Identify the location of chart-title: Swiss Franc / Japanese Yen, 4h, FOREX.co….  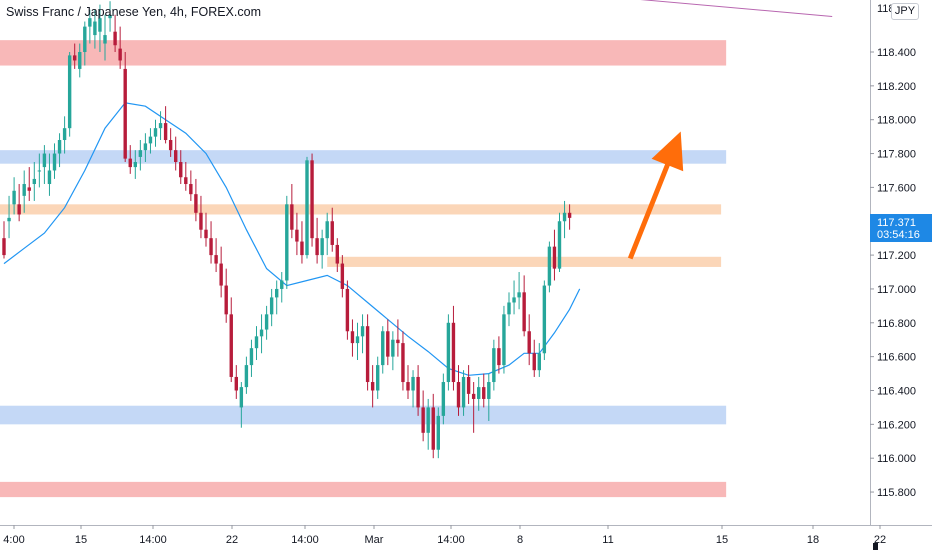
(133, 12).